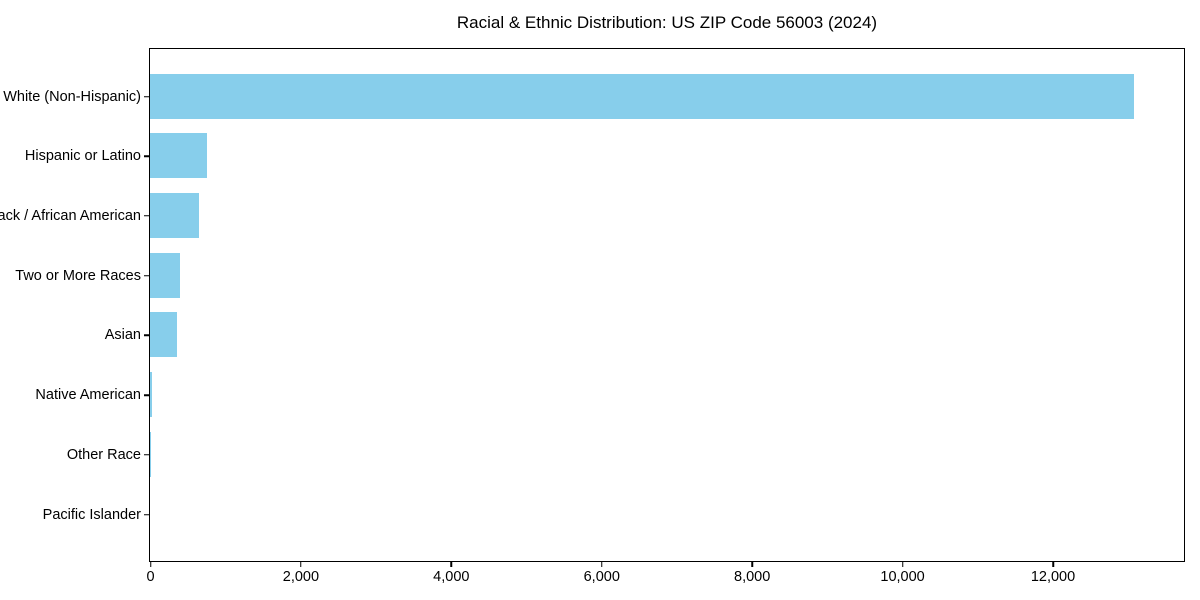 This screenshot has height=600, width=1200. I want to click on y-tick-label: Asian, so click(122, 335).